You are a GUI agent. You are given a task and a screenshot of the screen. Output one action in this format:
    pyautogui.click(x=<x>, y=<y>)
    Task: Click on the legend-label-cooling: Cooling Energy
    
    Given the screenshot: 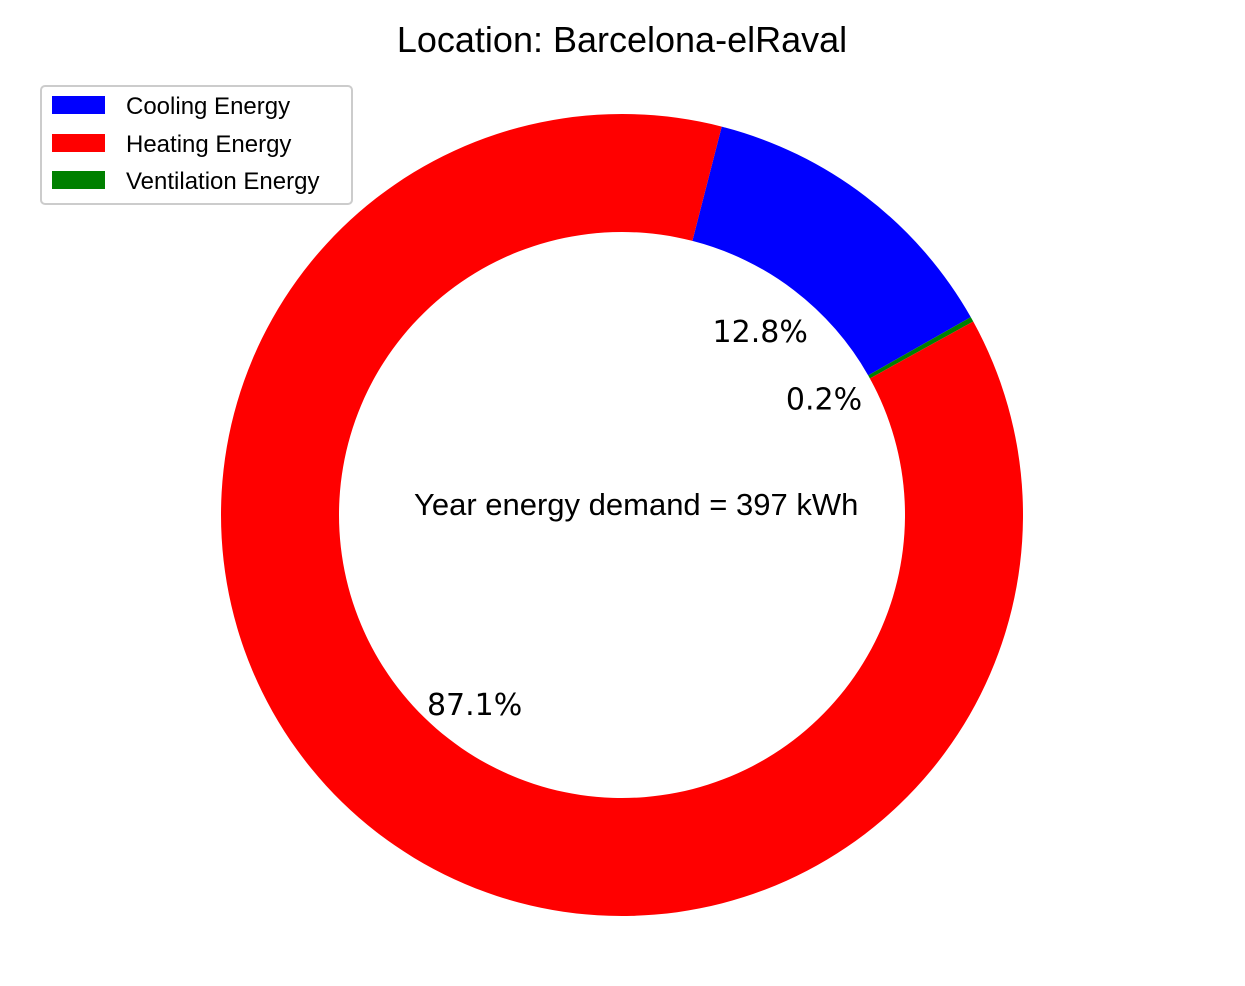 What is the action you would take?
    pyautogui.click(x=208, y=106)
    